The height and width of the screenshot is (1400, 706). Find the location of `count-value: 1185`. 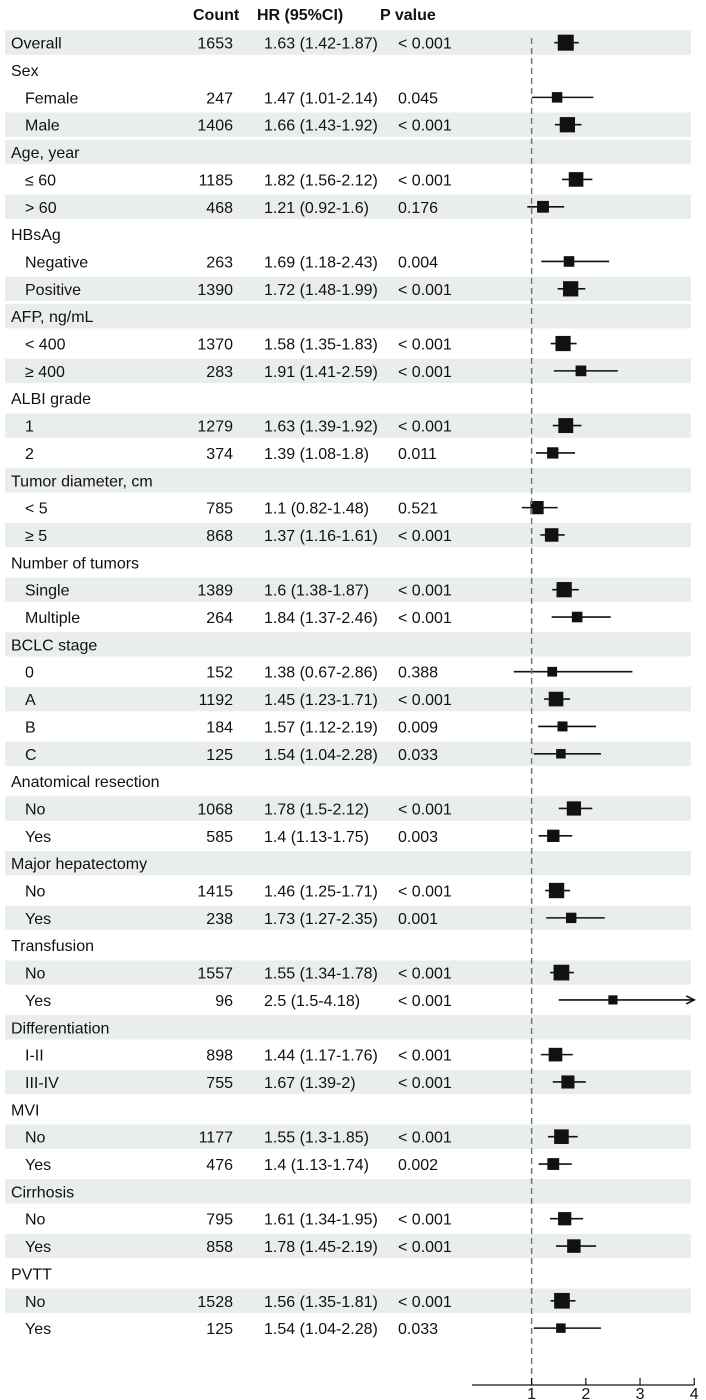

count-value: 1185 is located at coordinates (216, 180).